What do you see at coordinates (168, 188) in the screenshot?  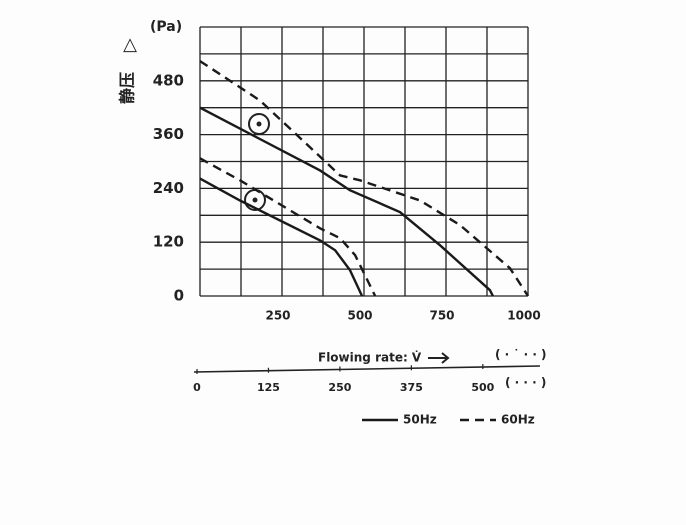 I see `y-tick-label: 240` at bounding box center [168, 188].